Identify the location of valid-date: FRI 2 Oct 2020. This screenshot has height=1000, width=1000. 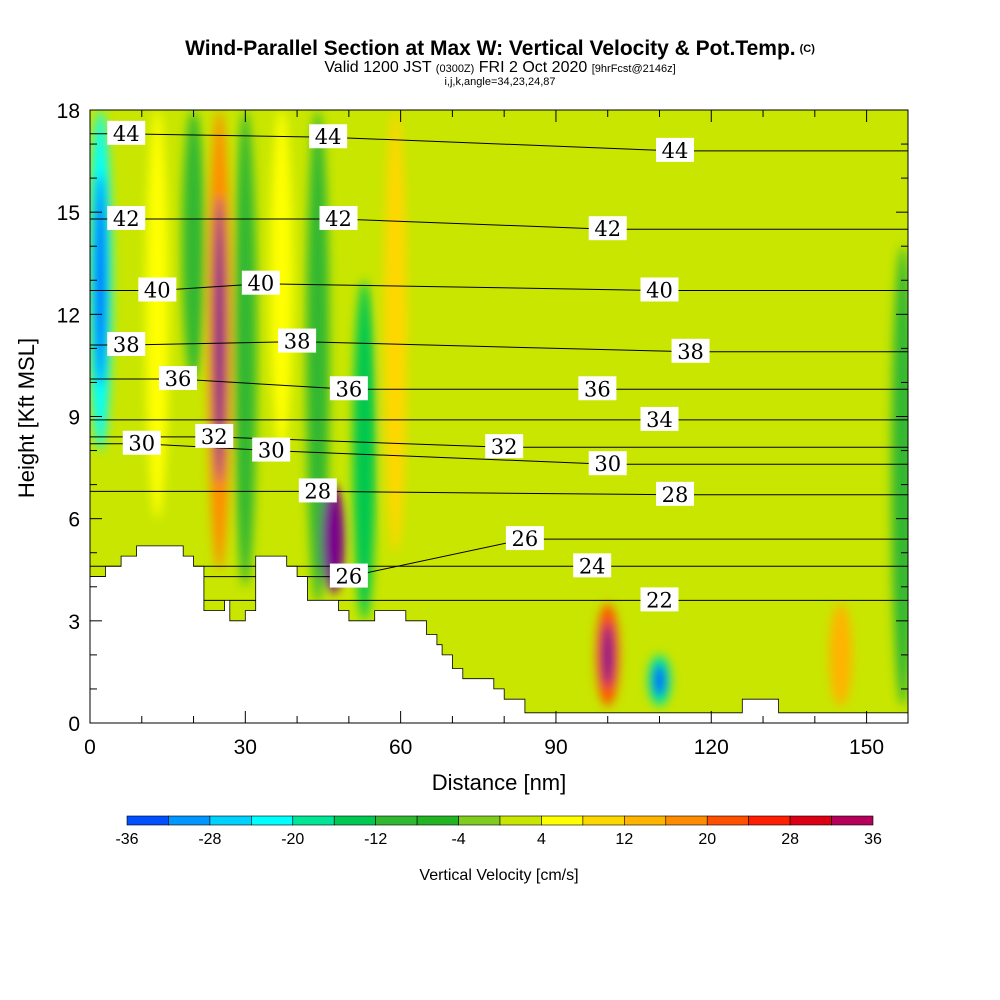
(533, 67).